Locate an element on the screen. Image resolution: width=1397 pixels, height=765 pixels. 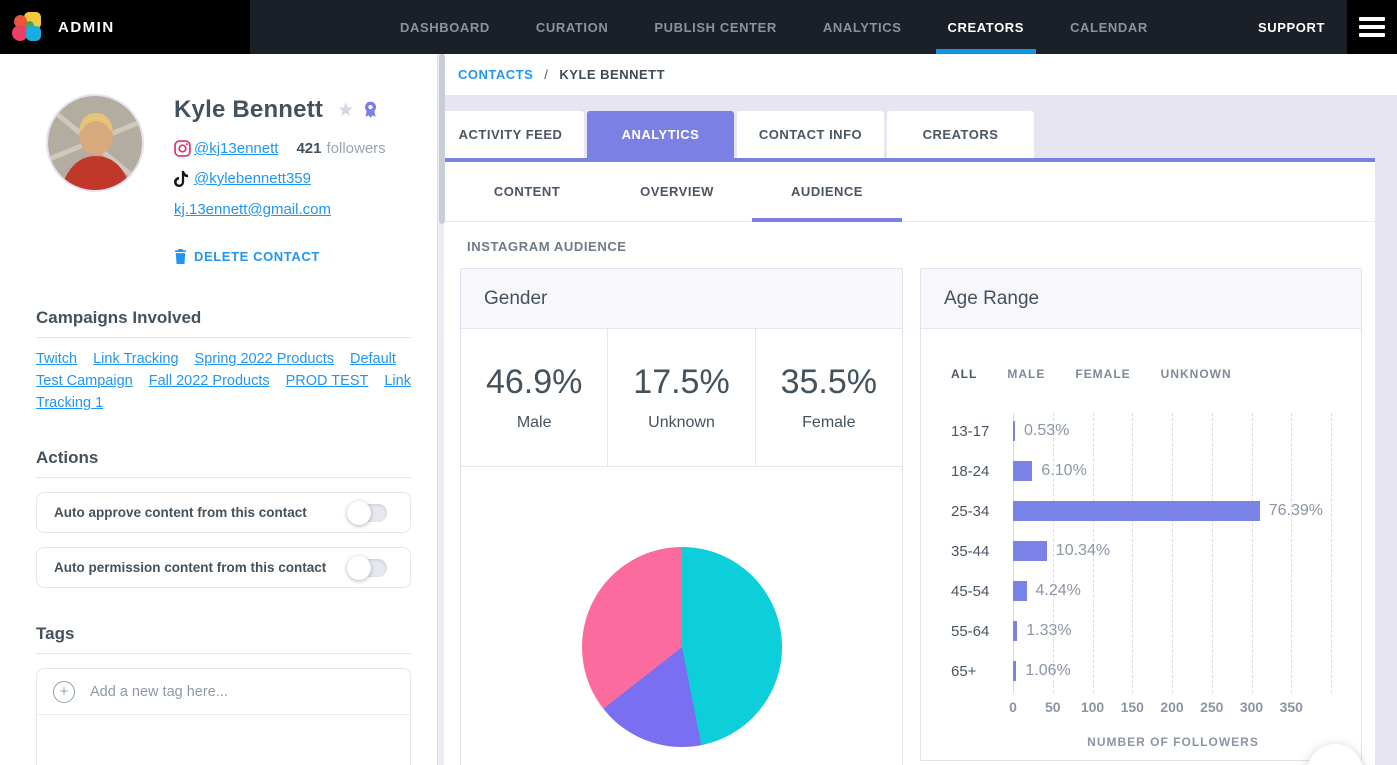
bar-value-label: 76.39% is located at coordinates (1295, 510).